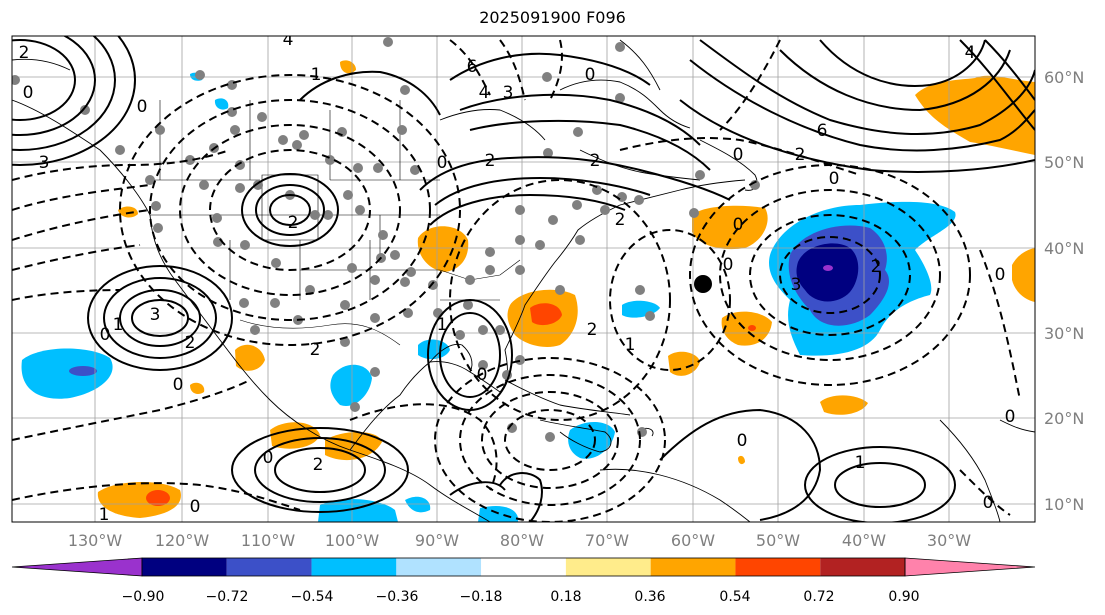 The image size is (1105, 615). I want to click on longitude-label: 30°W, so click(949, 540).